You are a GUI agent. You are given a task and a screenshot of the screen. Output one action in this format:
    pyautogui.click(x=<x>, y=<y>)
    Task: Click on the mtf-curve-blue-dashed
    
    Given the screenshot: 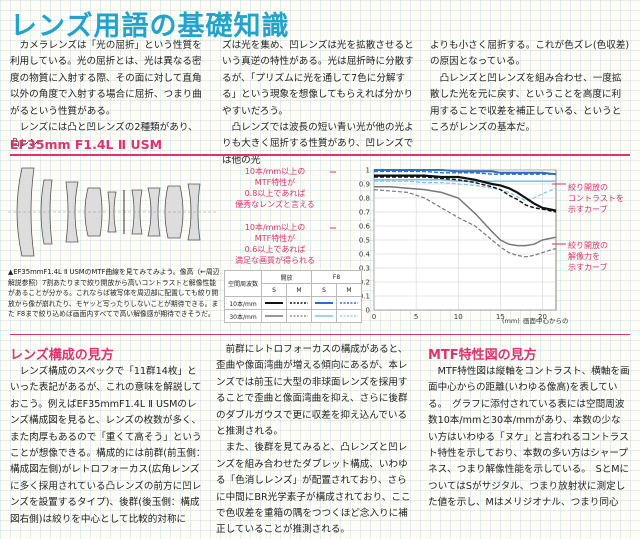 What is the action you would take?
    pyautogui.click(x=465, y=172)
    